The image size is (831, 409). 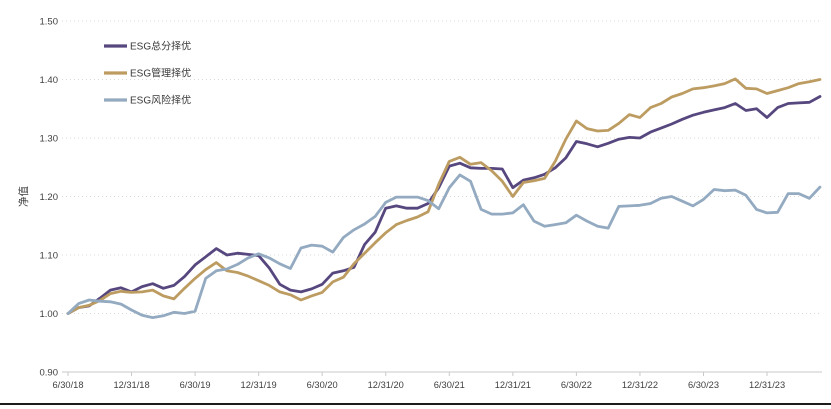 I want to click on legend-label: ESG管理择优, so click(x=160, y=73).